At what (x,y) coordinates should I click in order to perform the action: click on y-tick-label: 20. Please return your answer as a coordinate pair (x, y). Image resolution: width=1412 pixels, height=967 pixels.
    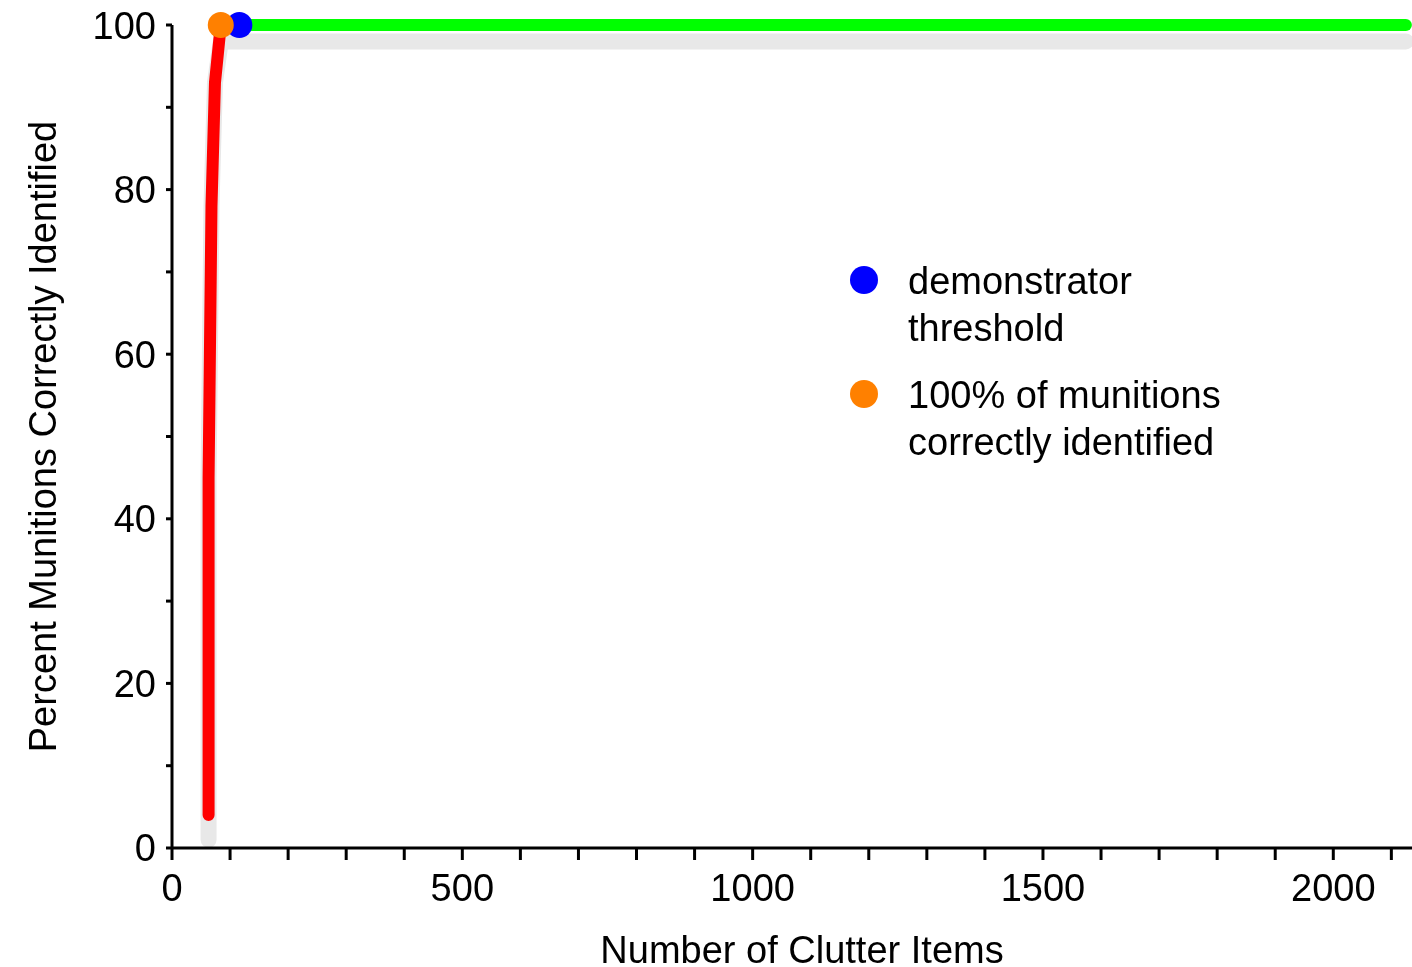
    Looking at the image, I should click on (134, 683).